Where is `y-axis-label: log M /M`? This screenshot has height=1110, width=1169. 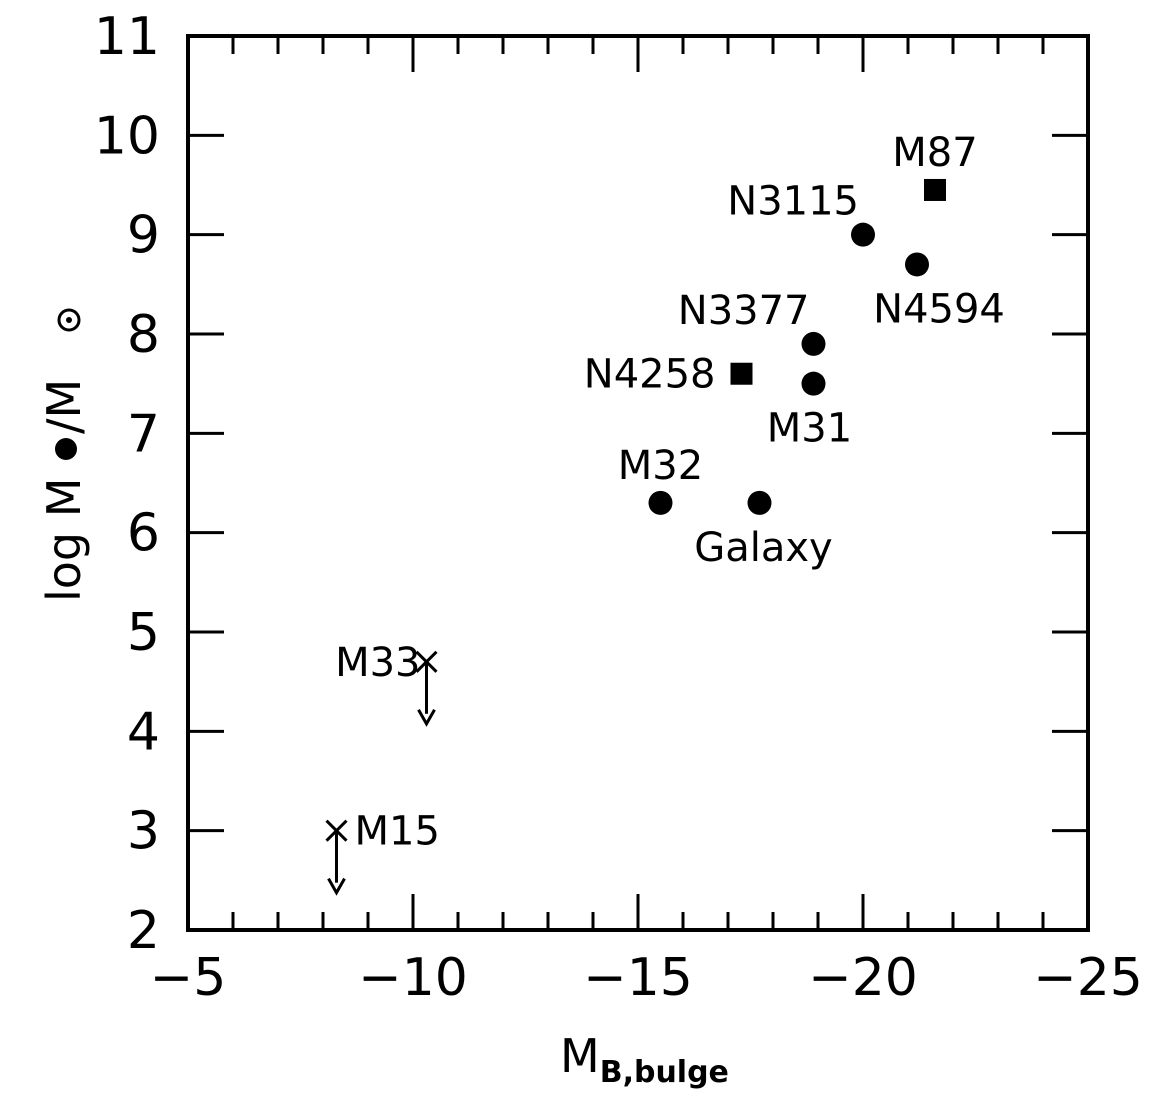 y-axis-label: log M /M is located at coordinates (64, 455).